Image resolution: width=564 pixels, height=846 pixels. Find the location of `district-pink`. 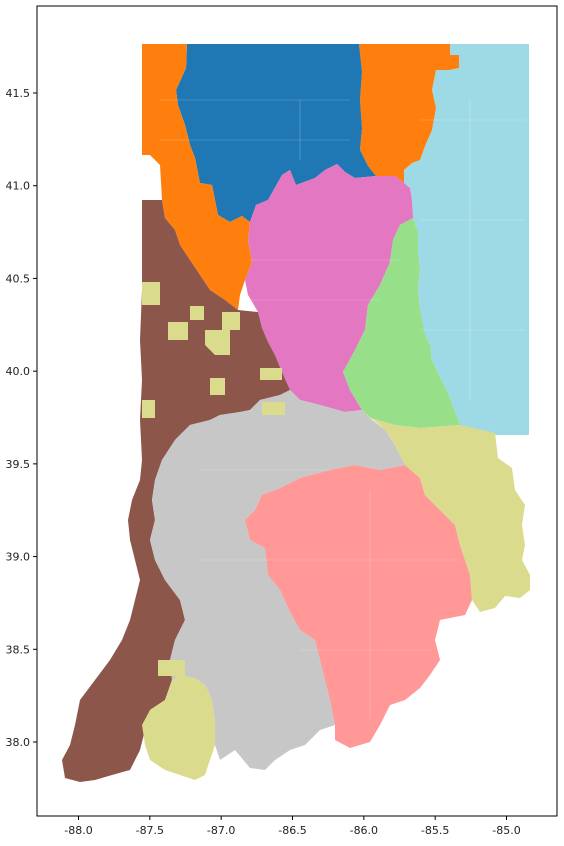

district-pink is located at coordinates (329, 288).